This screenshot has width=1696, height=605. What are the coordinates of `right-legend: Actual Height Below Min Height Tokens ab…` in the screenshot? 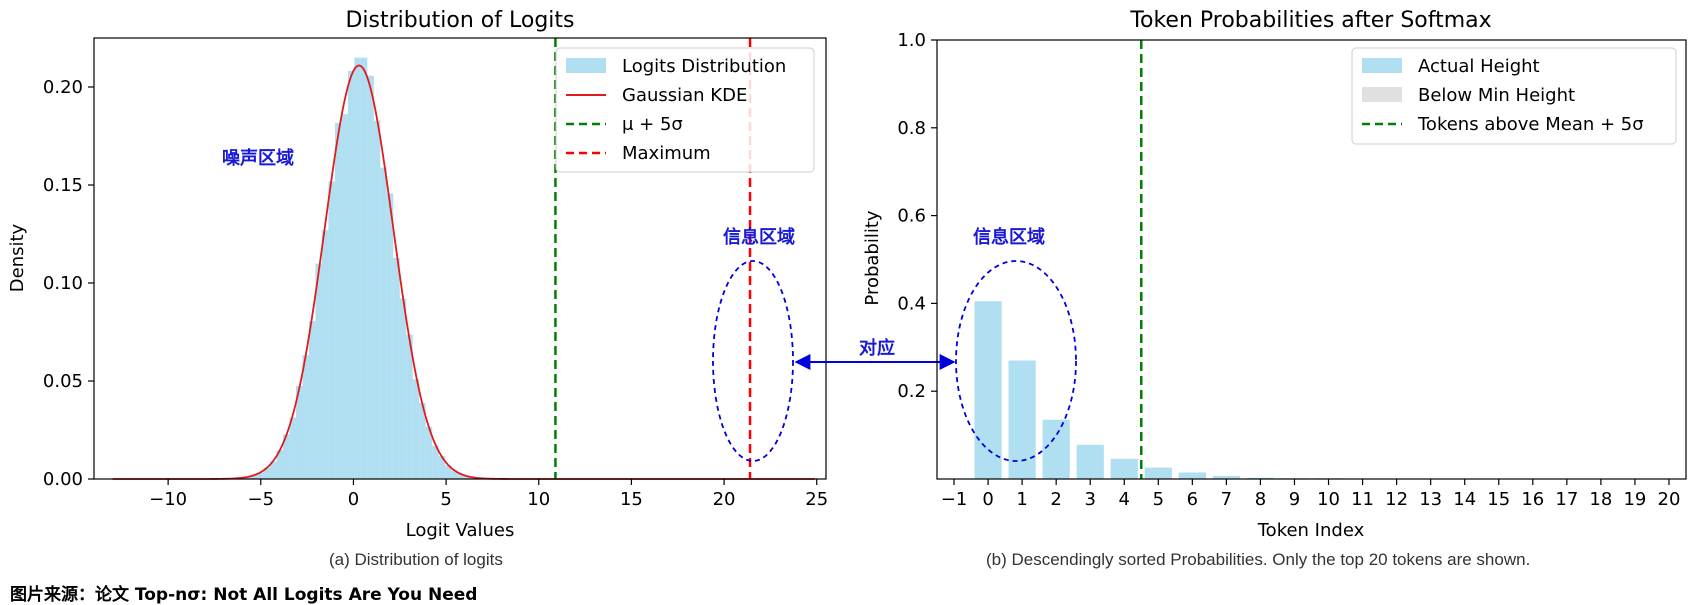 It's located at (1514, 96).